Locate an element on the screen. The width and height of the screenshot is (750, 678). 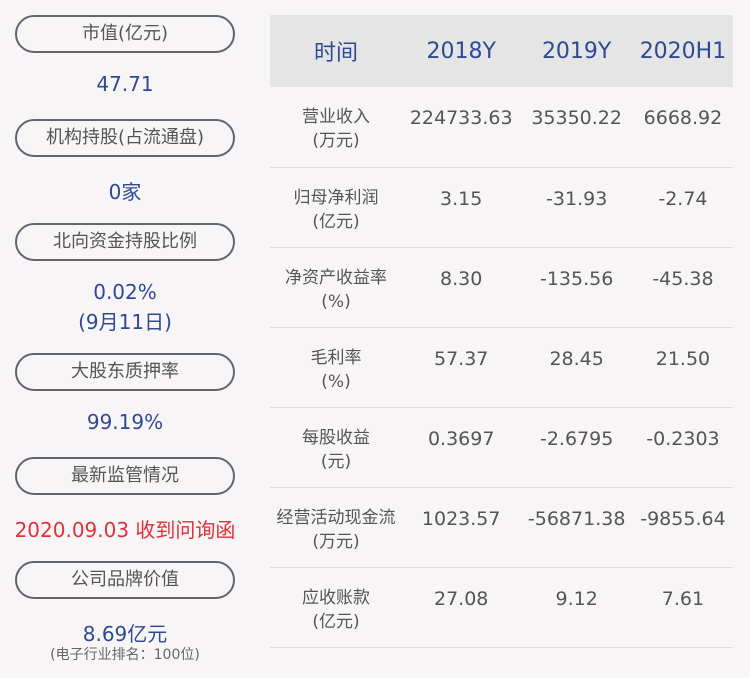
row-label: 应收账款 (亿元) is located at coordinates (336, 607).